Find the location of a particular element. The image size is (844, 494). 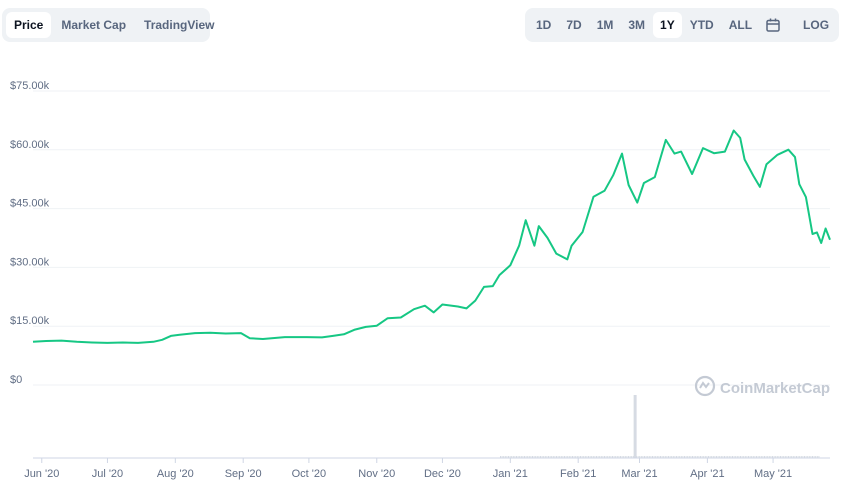

range-7d: 7D is located at coordinates (574, 25).